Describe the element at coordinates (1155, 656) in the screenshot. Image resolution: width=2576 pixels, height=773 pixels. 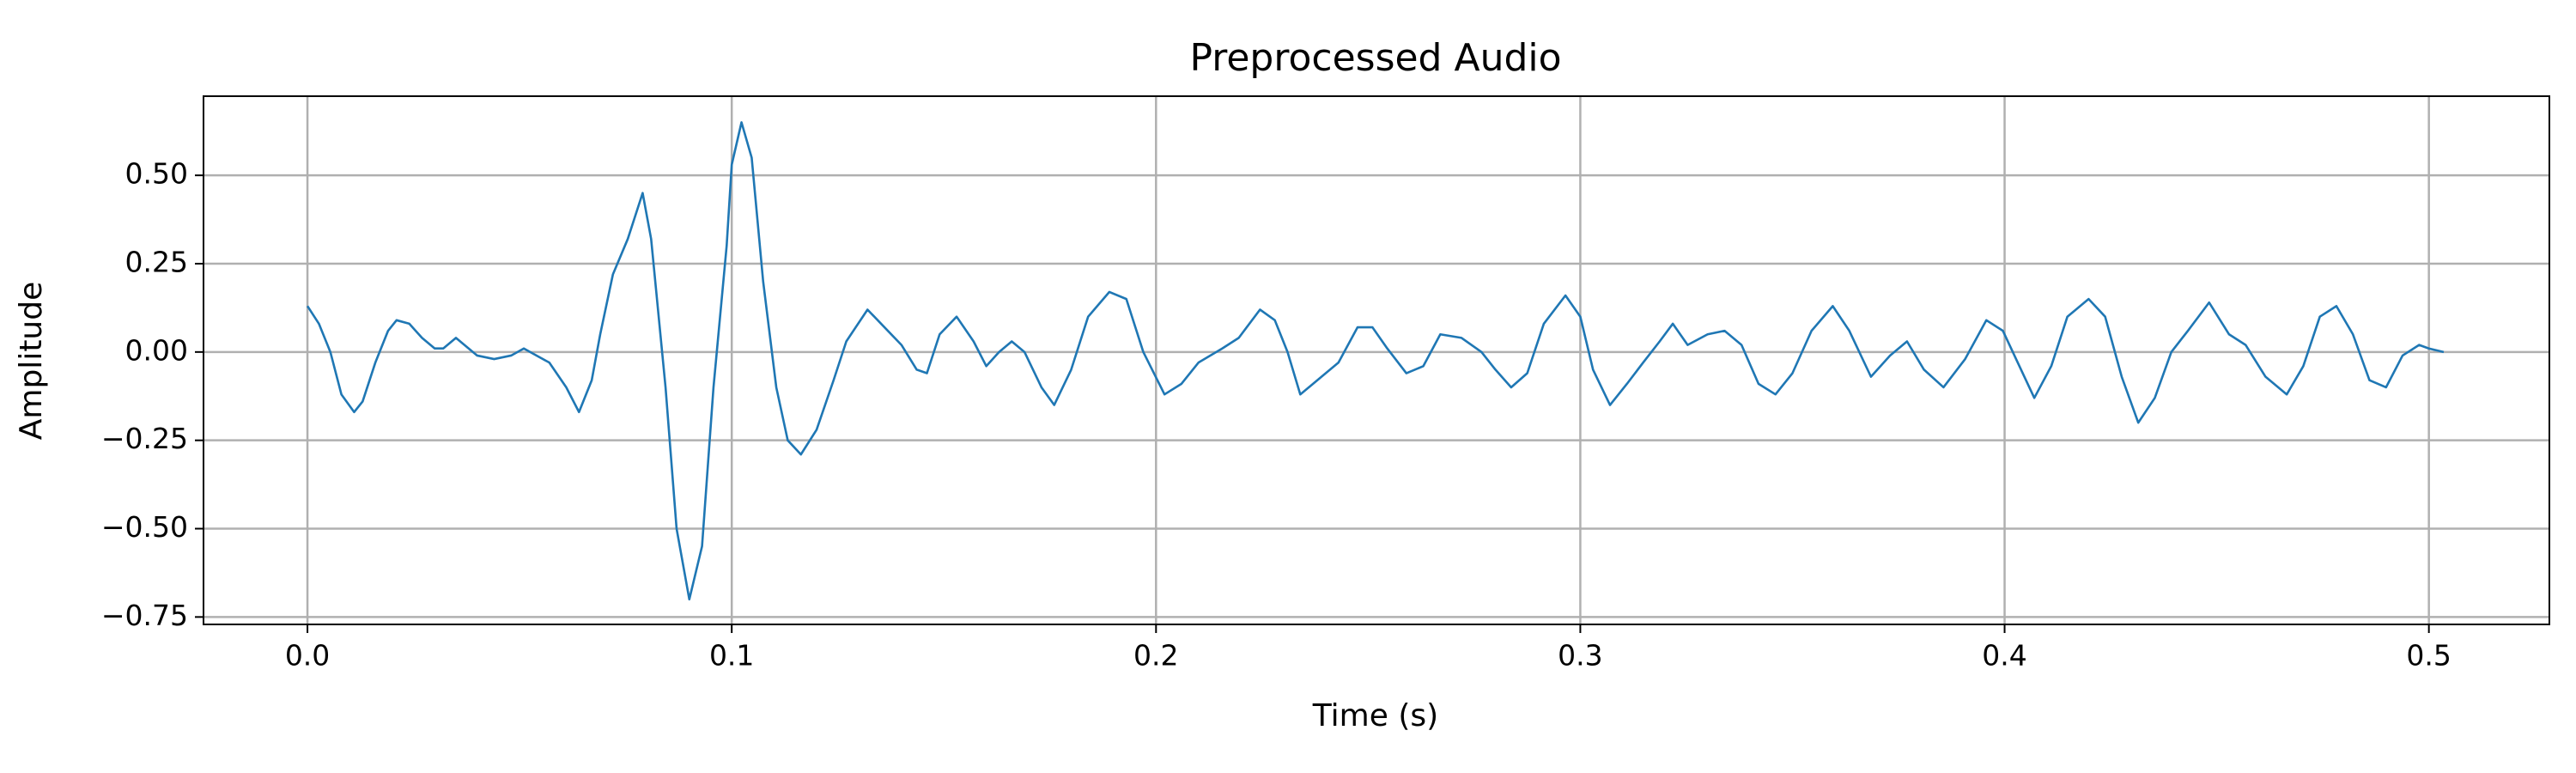
I see `x-tick-label: 0.2` at that location.